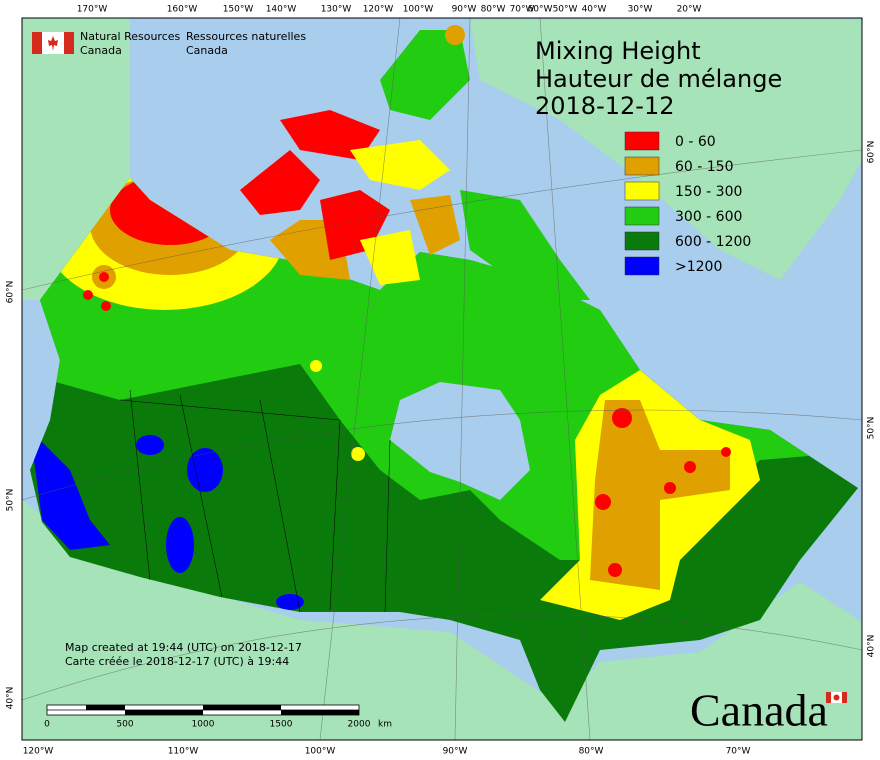 The width and height of the screenshot is (880, 760). I want to click on scale-label: 1500, so click(281, 725).